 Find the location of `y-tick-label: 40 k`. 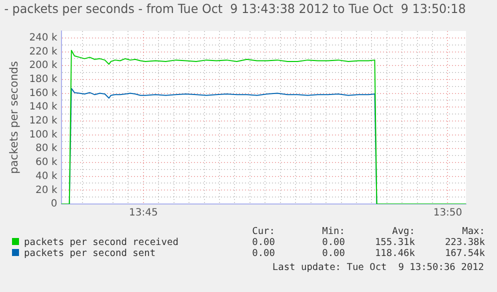

y-tick-label: 40 k is located at coordinates (47, 176).